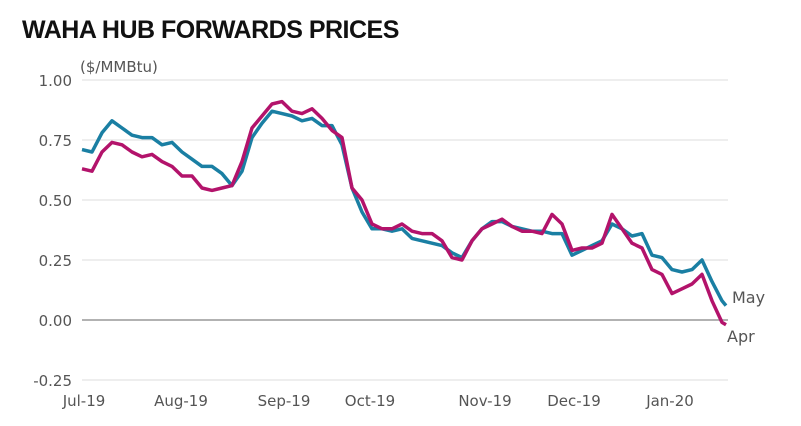 Image resolution: width=801 pixels, height=426 pixels. Describe the element at coordinates (55, 261) in the screenshot. I see `y-tick-label: 0.25` at that location.